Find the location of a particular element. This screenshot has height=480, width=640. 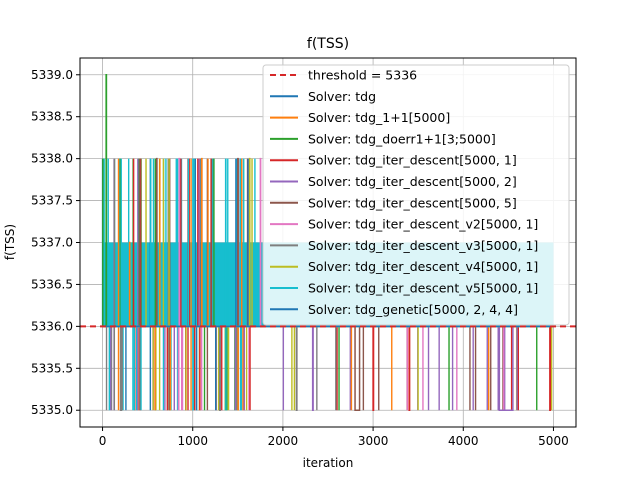

x-tick-label: 0 is located at coordinates (103, 441).